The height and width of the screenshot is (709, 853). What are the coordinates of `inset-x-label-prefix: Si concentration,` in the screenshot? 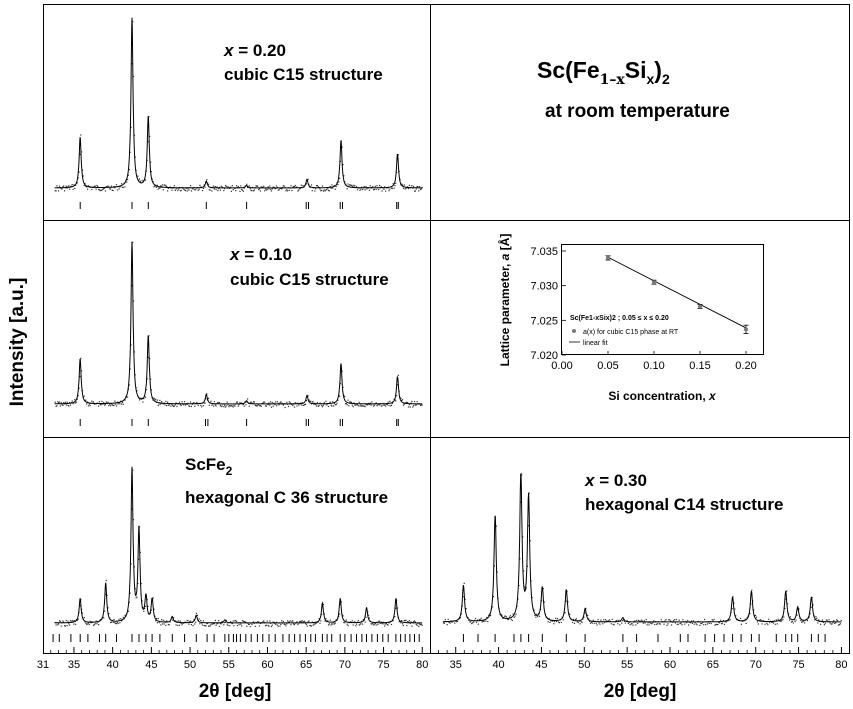 It's located at (658, 396).